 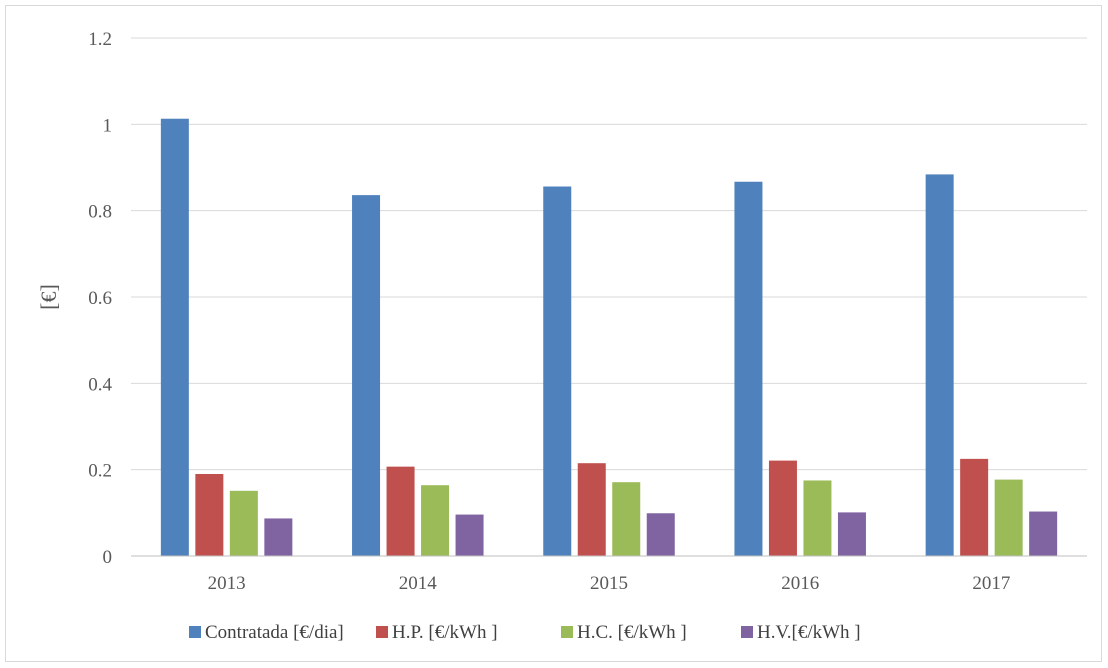 I want to click on legend-label: Contratada [€/dia], so click(x=274, y=632).